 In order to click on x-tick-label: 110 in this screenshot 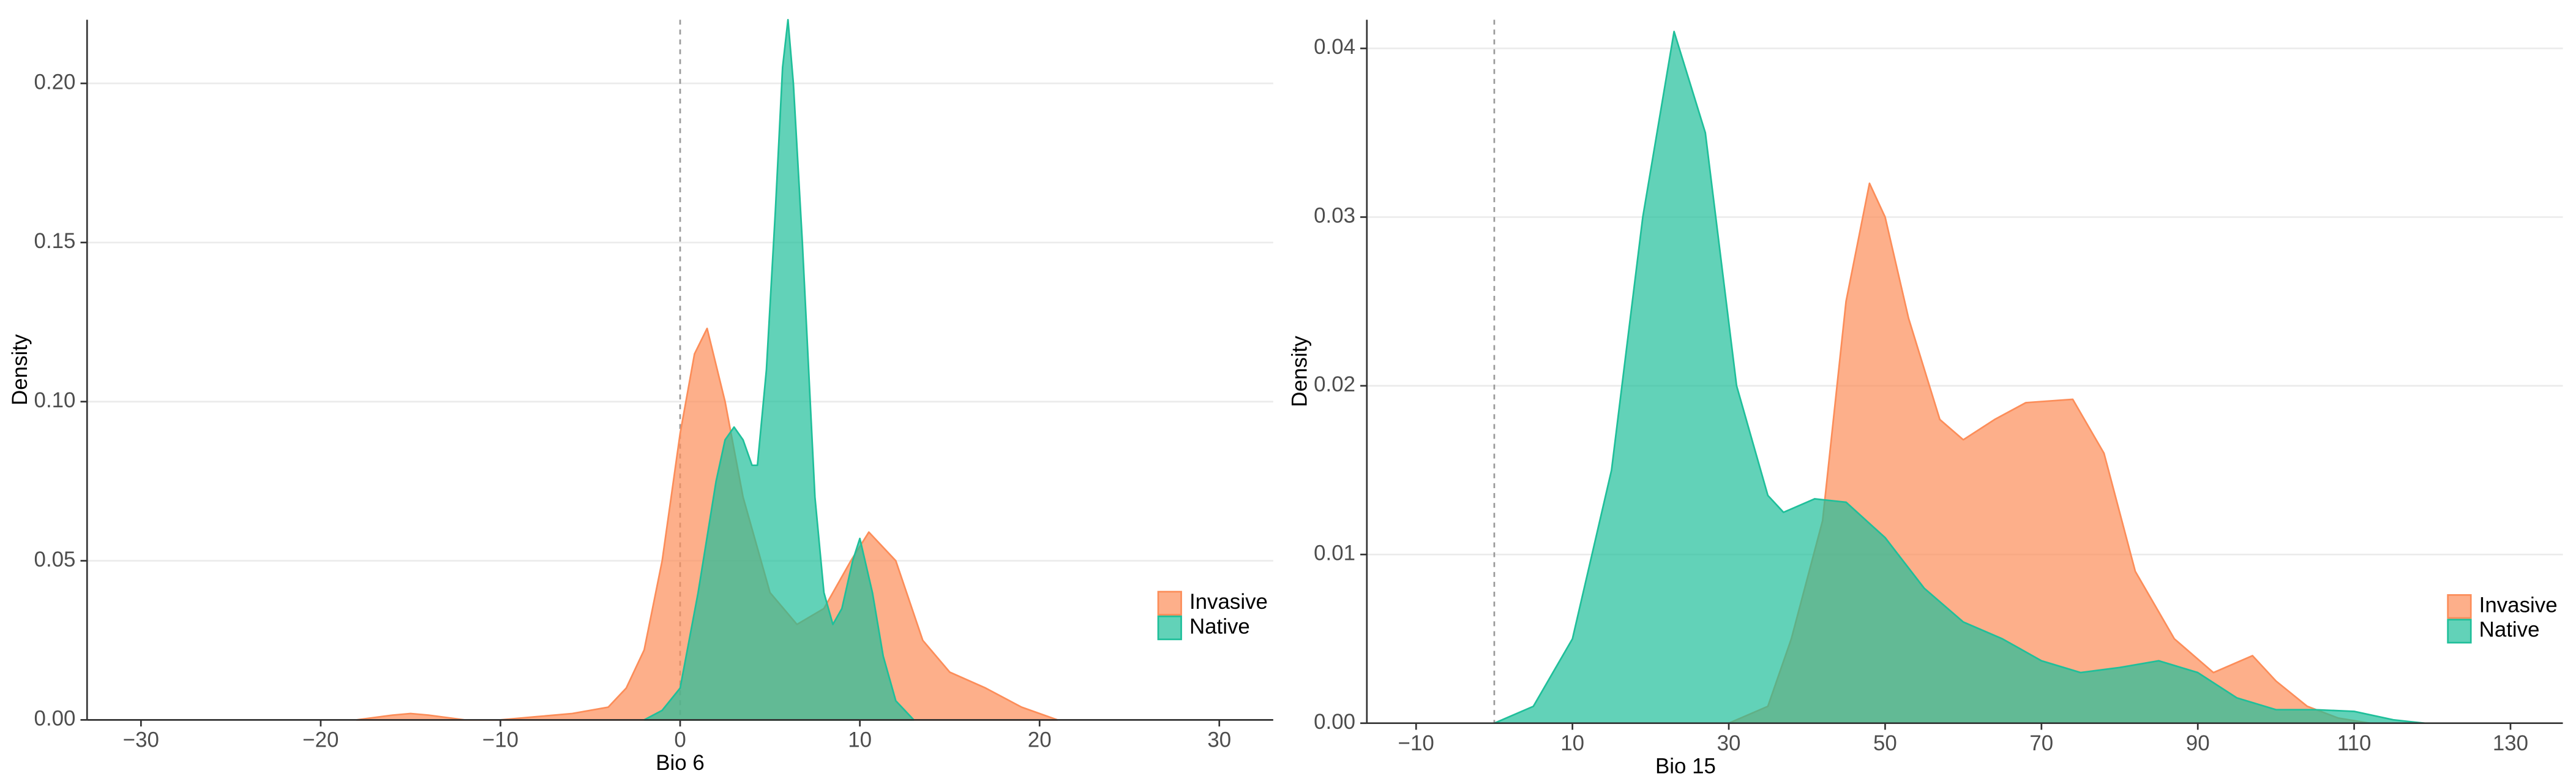, I will do `click(2354, 743)`.